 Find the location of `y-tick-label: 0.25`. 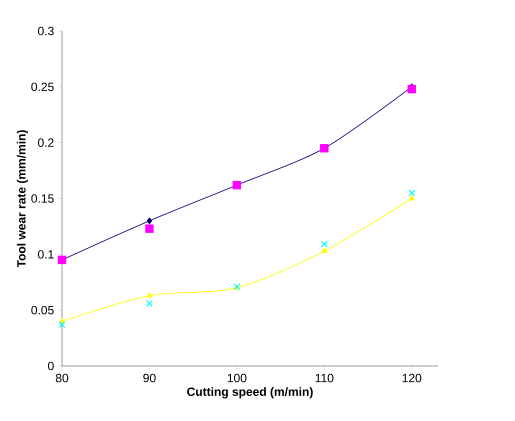

y-tick-label: 0.25 is located at coordinates (42, 87).